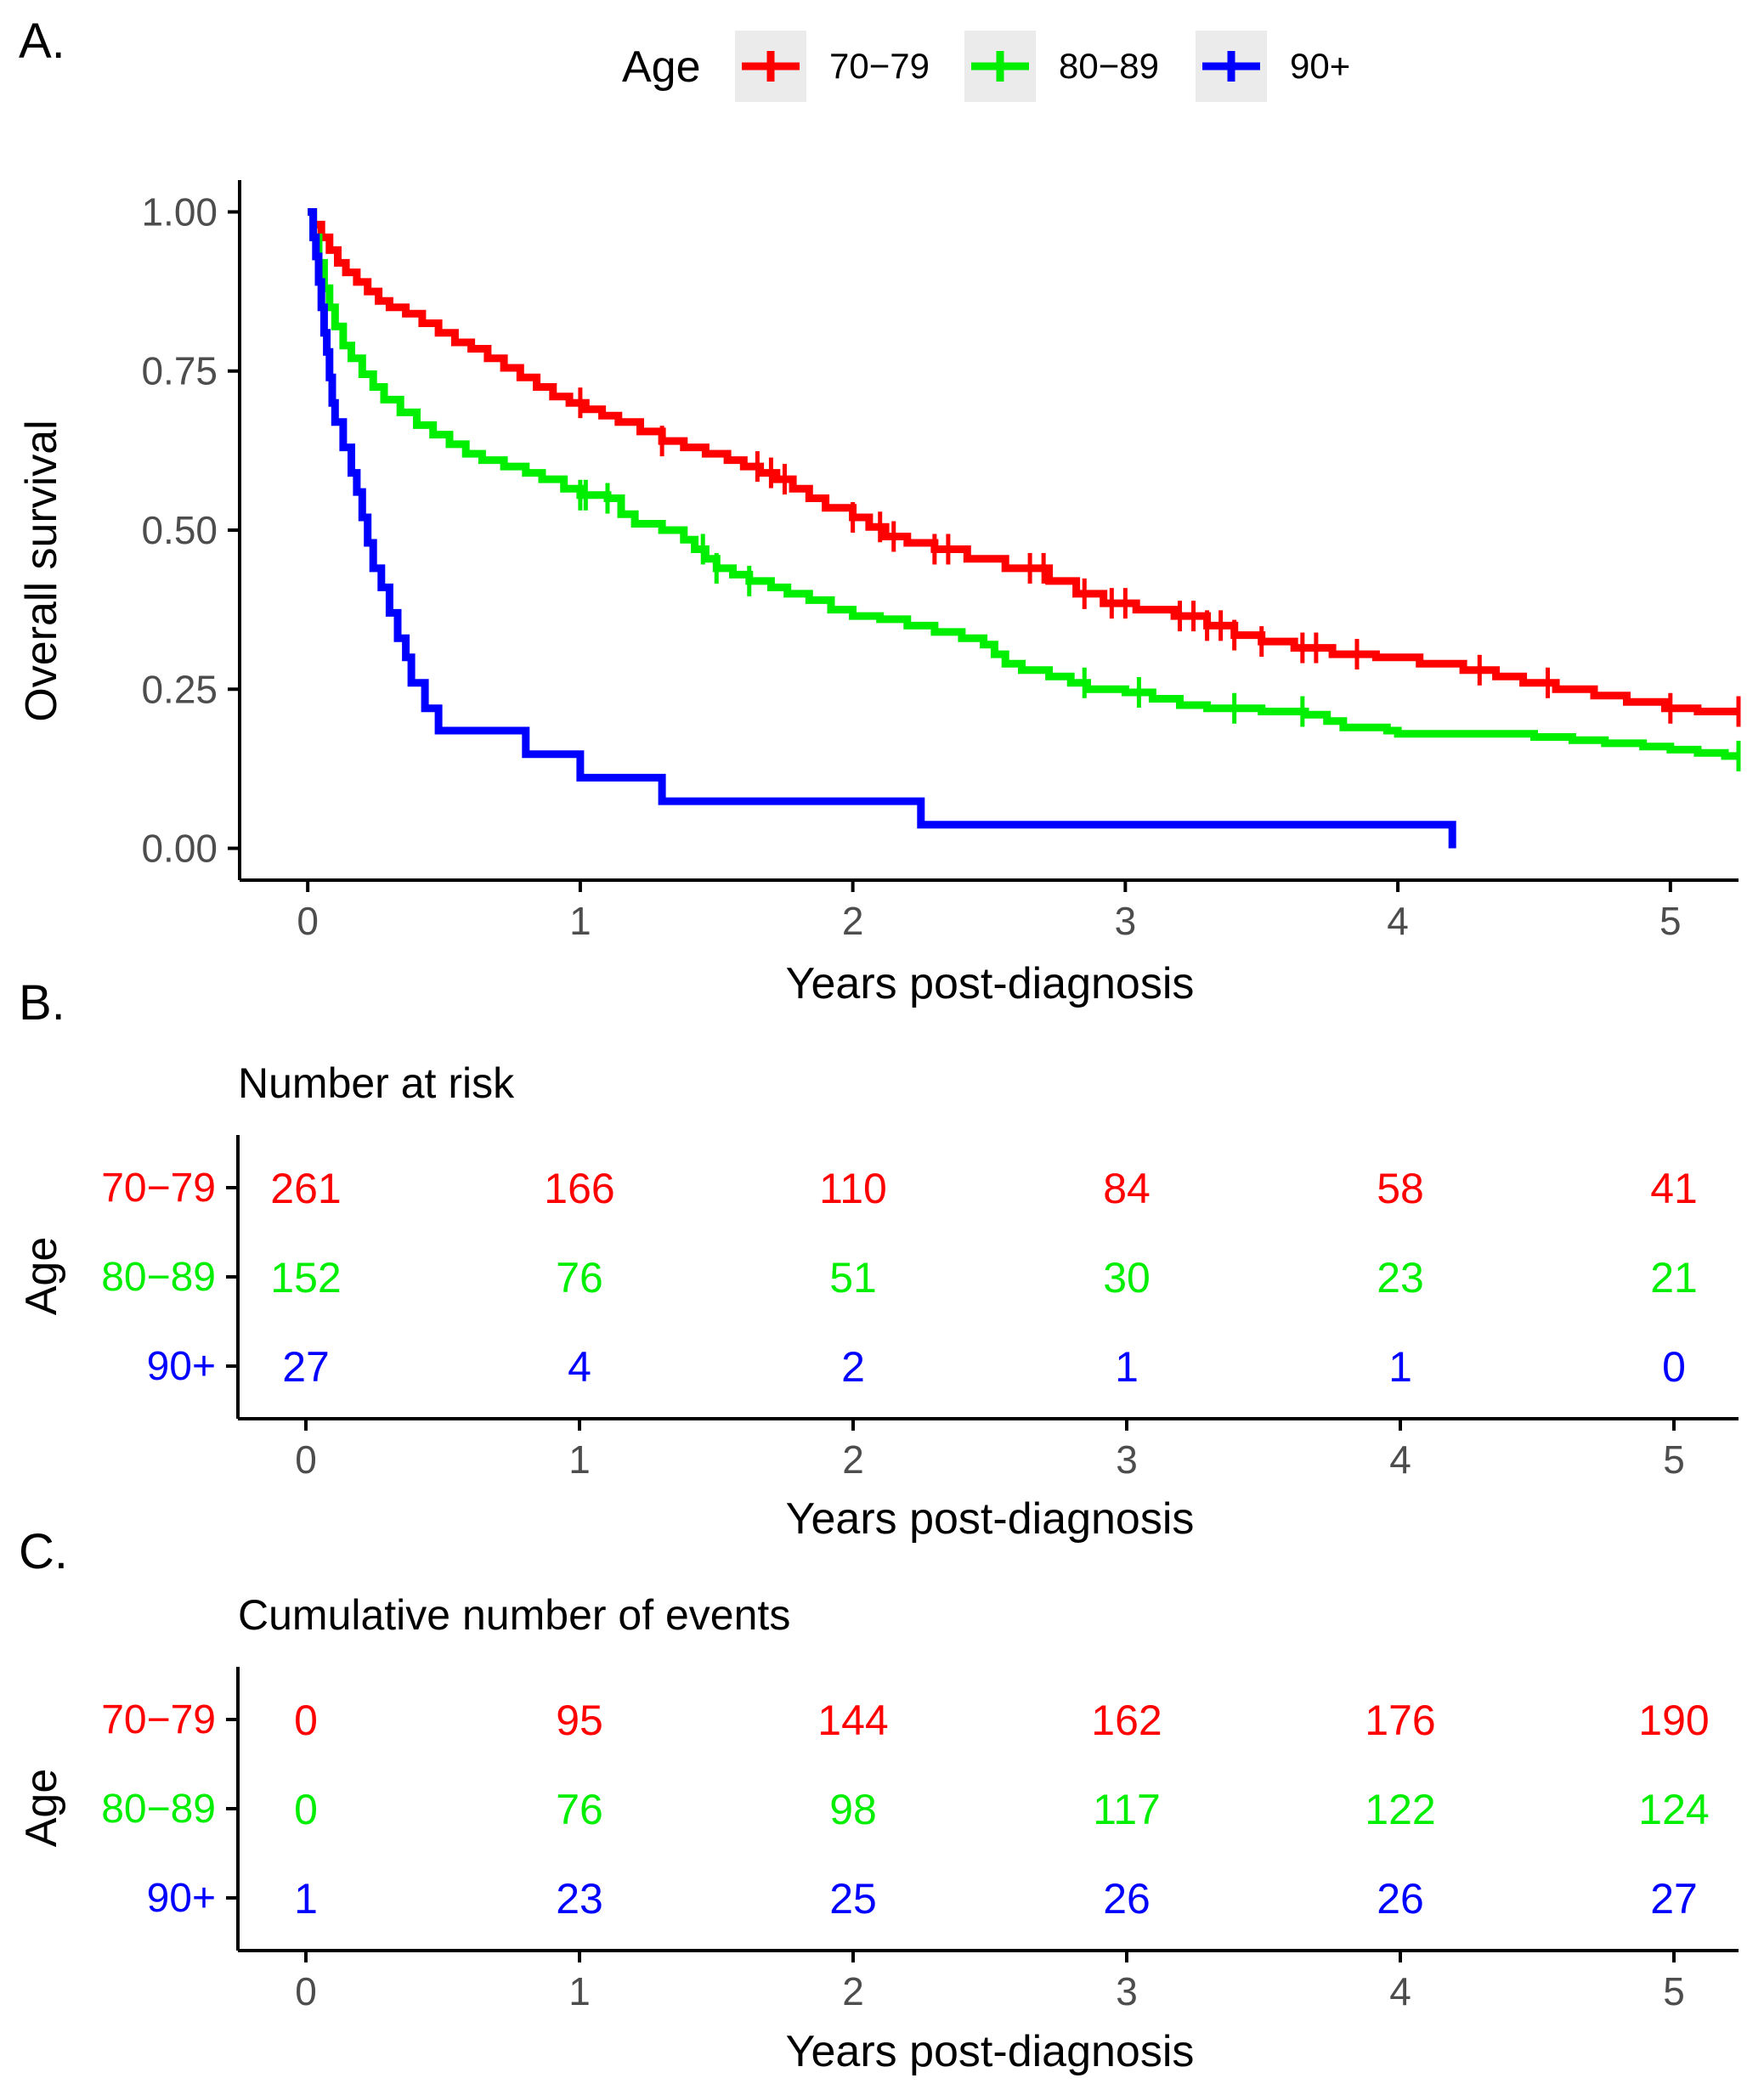 Image resolution: width=1764 pixels, height=2095 pixels. Describe the element at coordinates (42, 1003) in the screenshot. I see `panel-label-b: B.` at that location.